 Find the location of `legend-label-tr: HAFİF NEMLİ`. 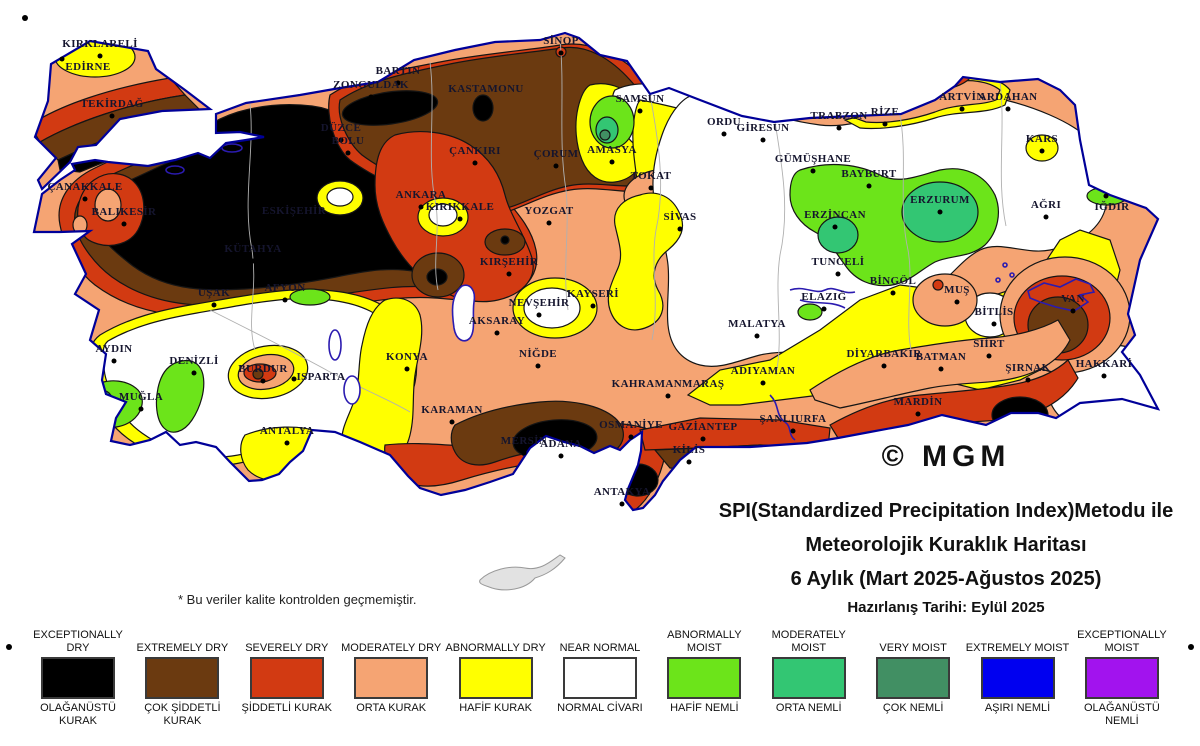

legend-label-tr: HAFİF NEMLİ is located at coordinates (704, 708).